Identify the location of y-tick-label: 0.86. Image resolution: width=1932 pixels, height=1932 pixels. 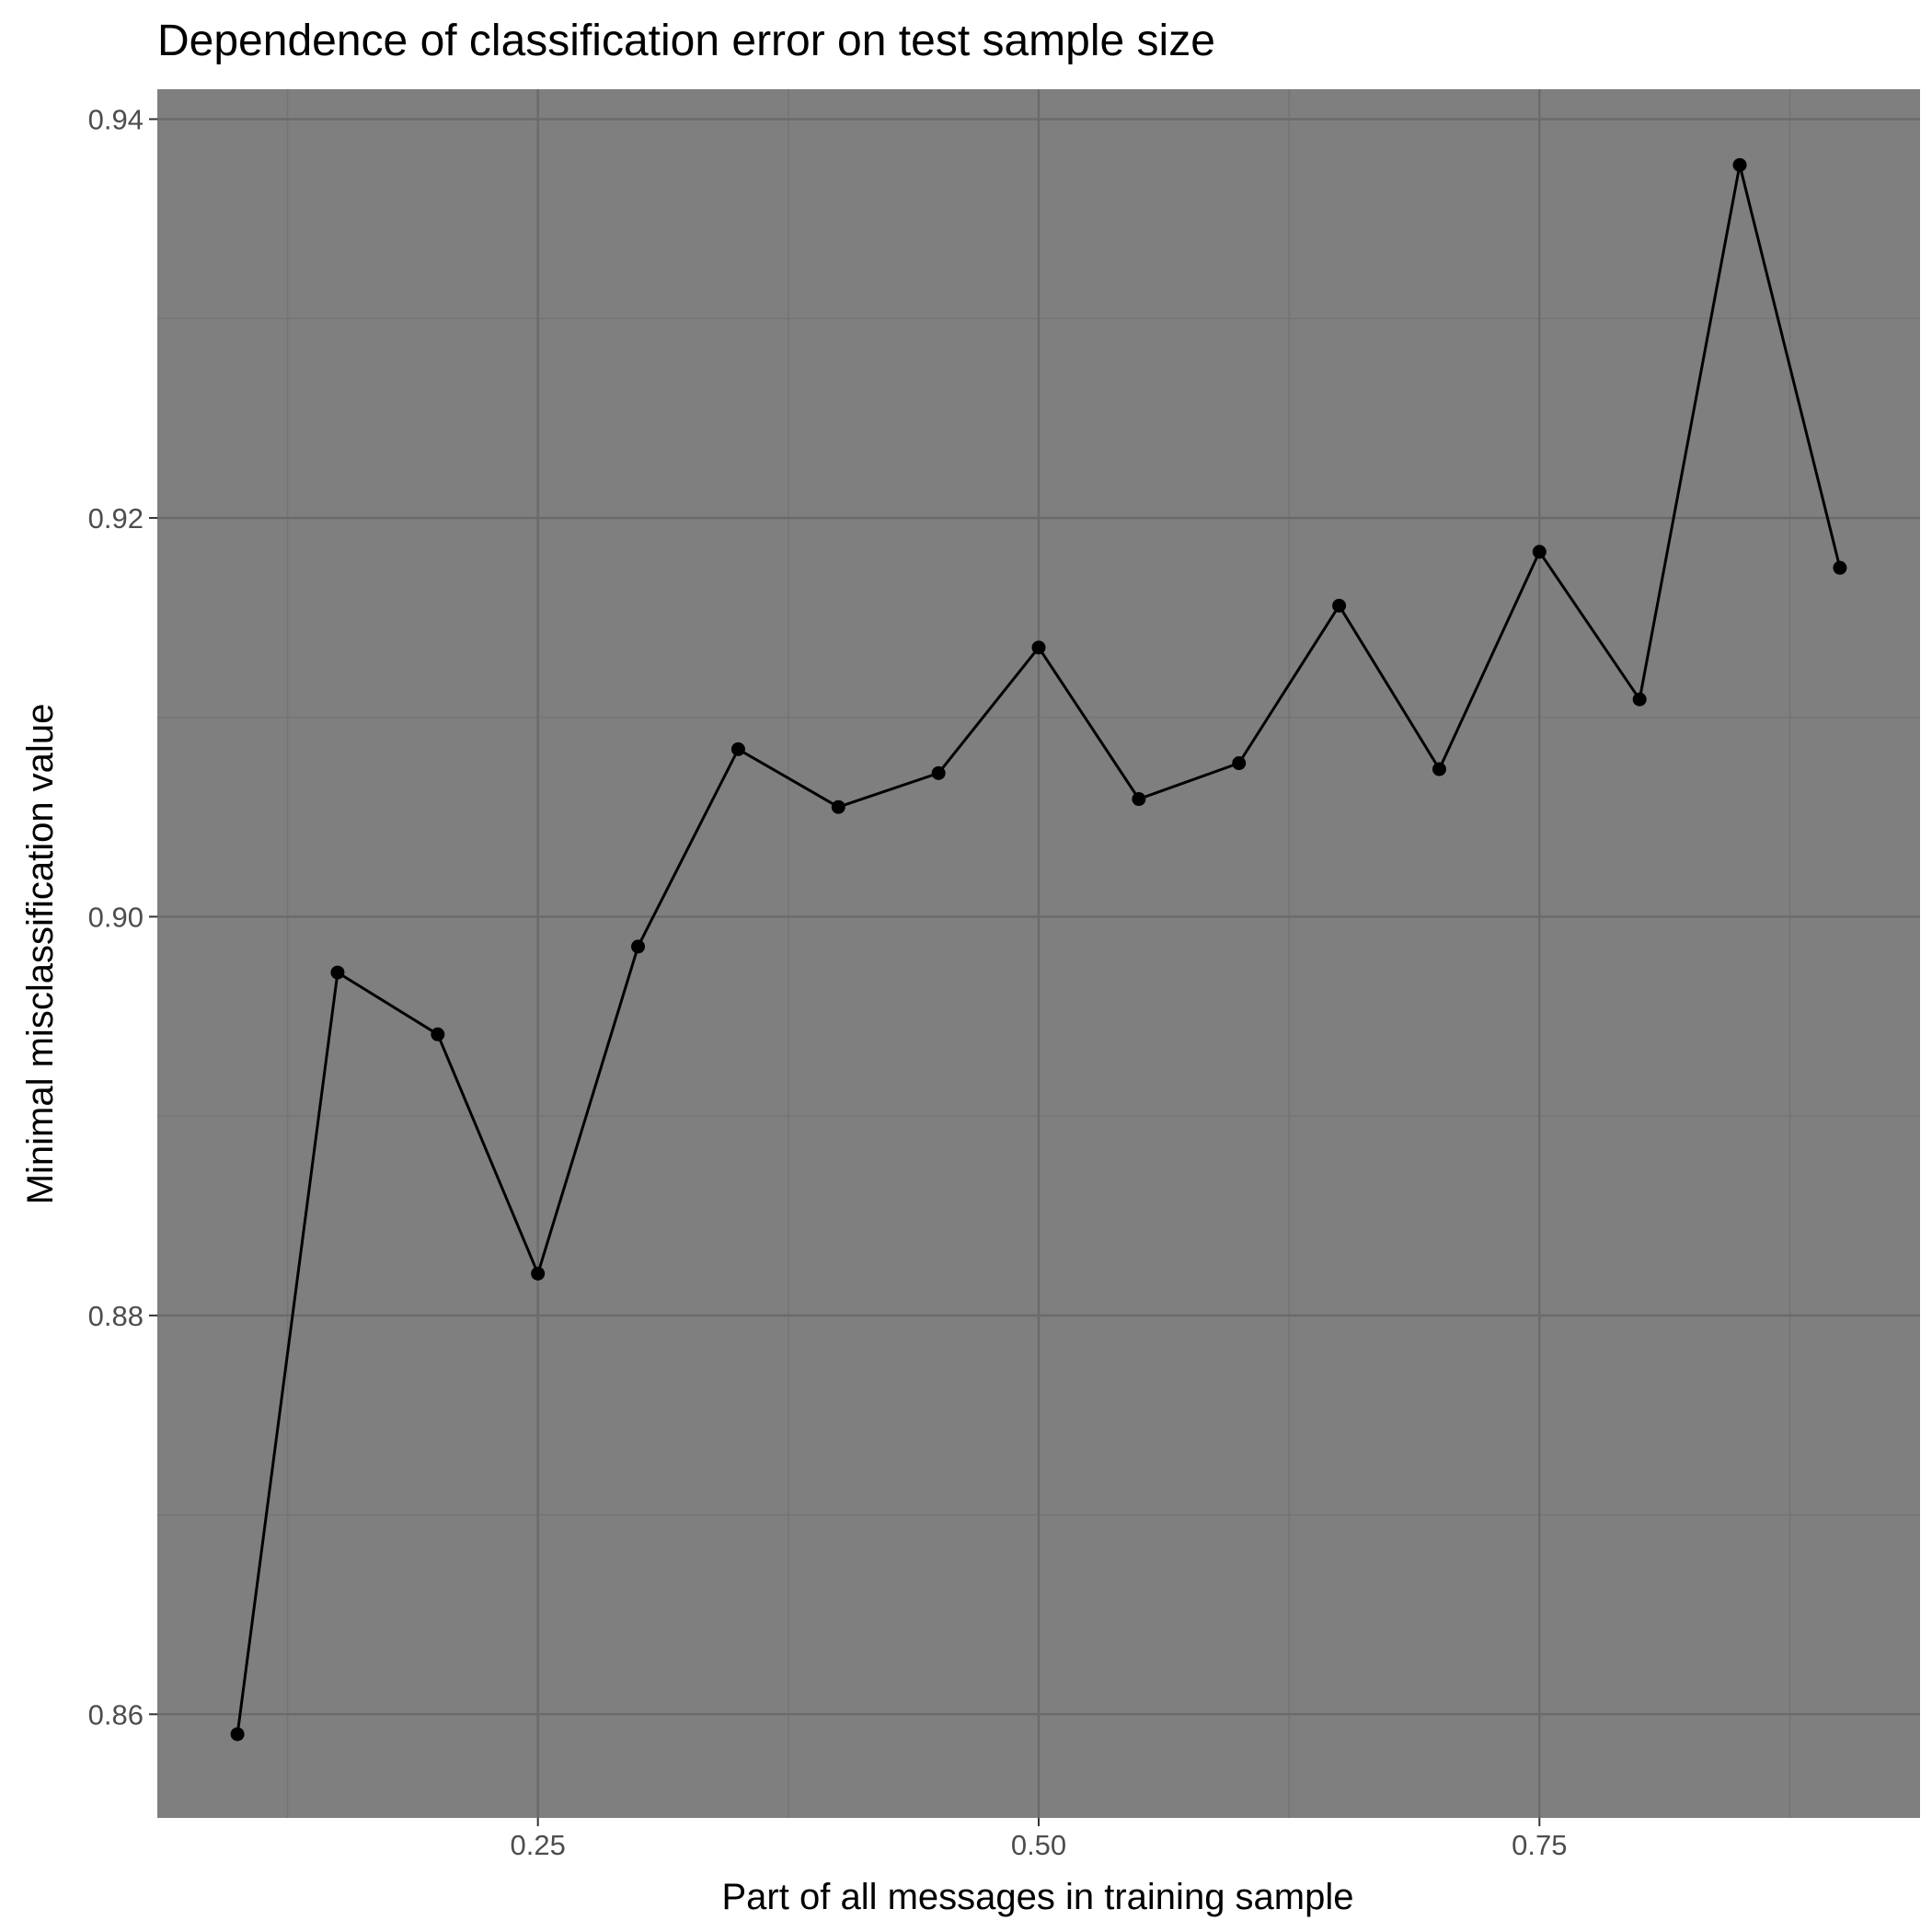
(116, 1714).